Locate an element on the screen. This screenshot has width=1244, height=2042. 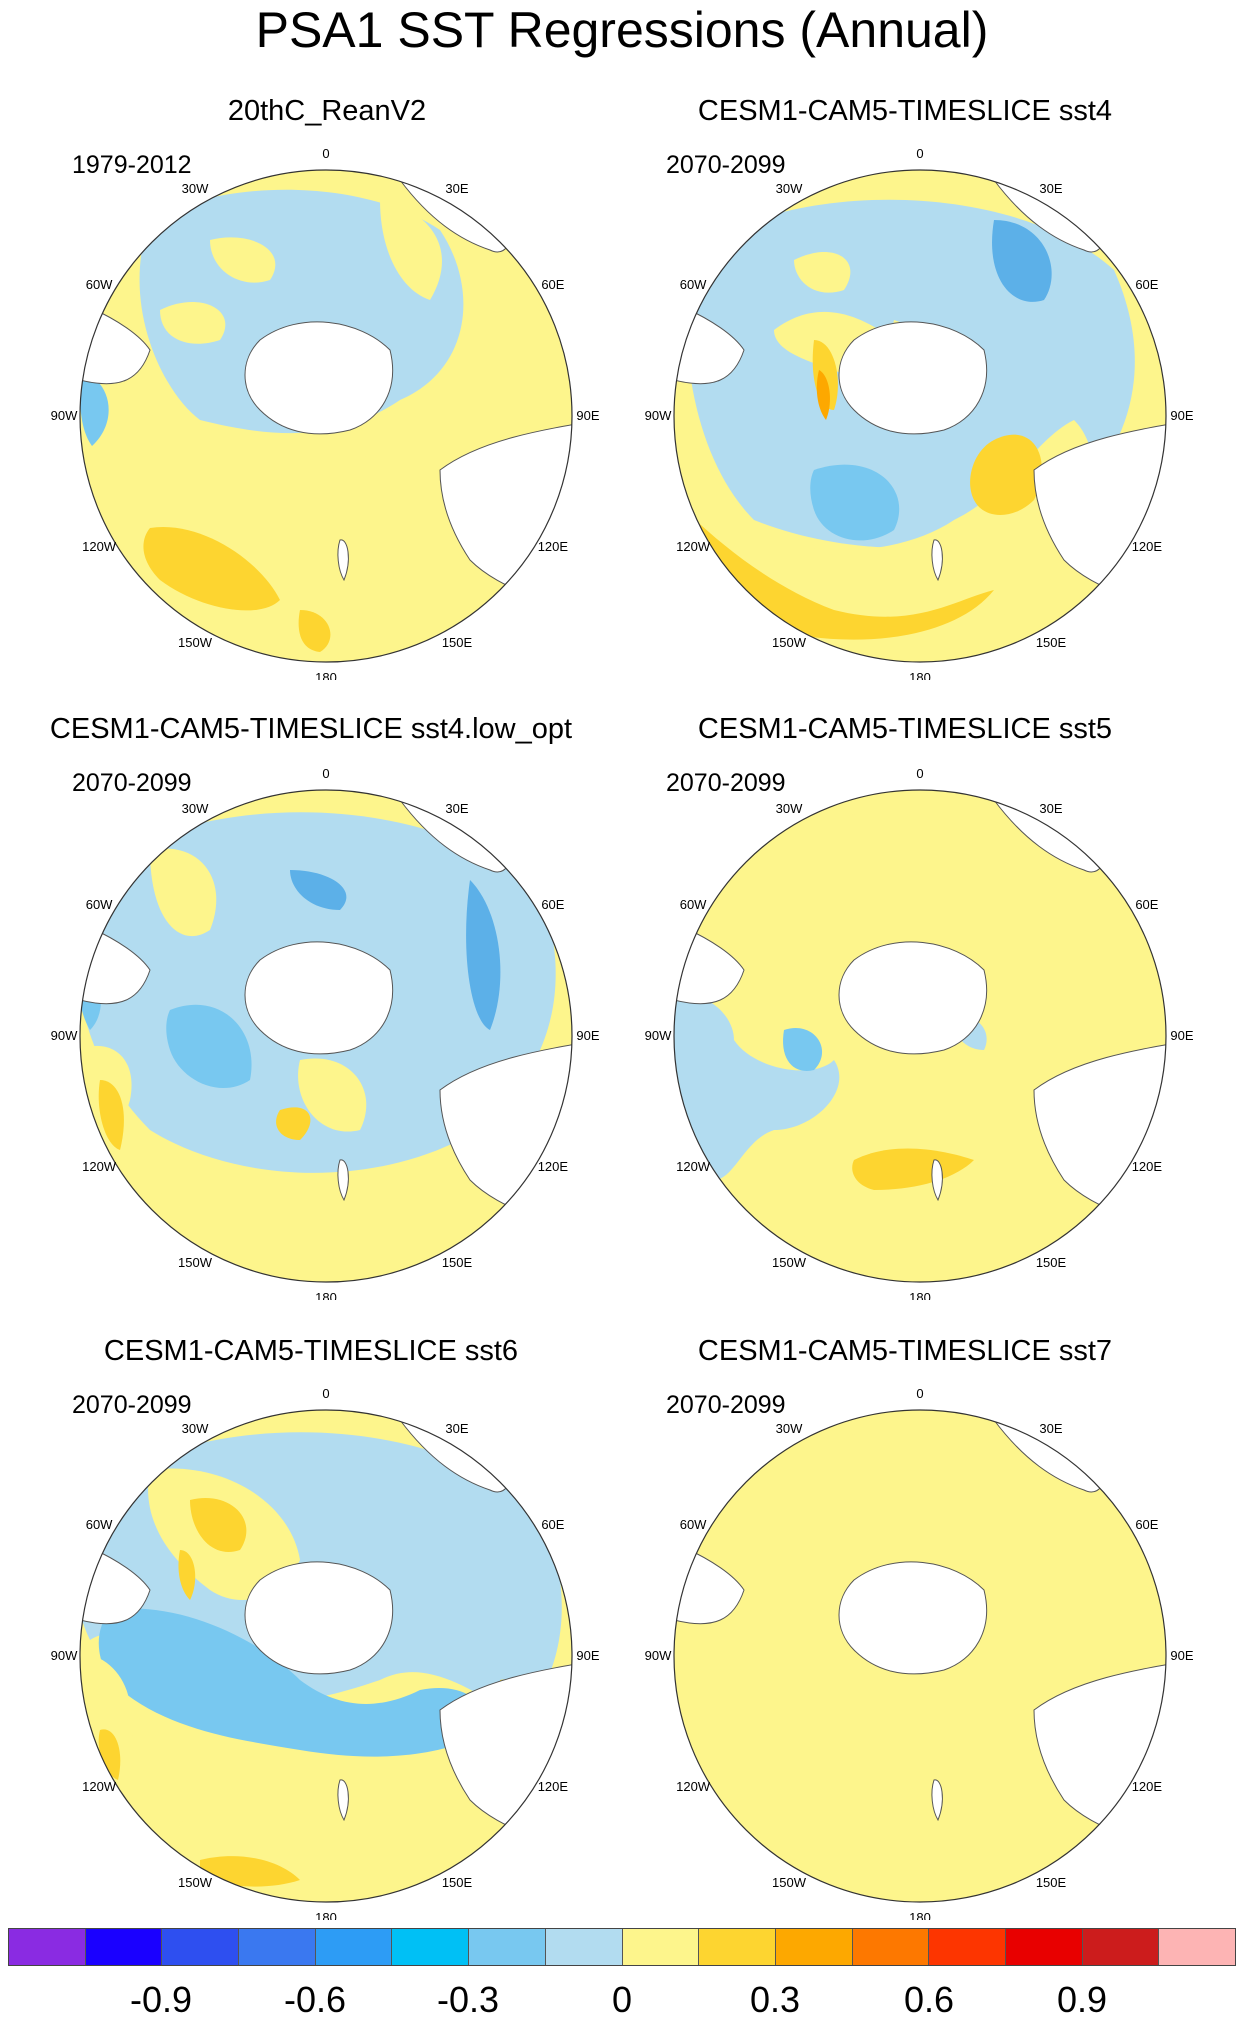
panel-title: 20thC_ReanV2 is located at coordinates (327, 111).